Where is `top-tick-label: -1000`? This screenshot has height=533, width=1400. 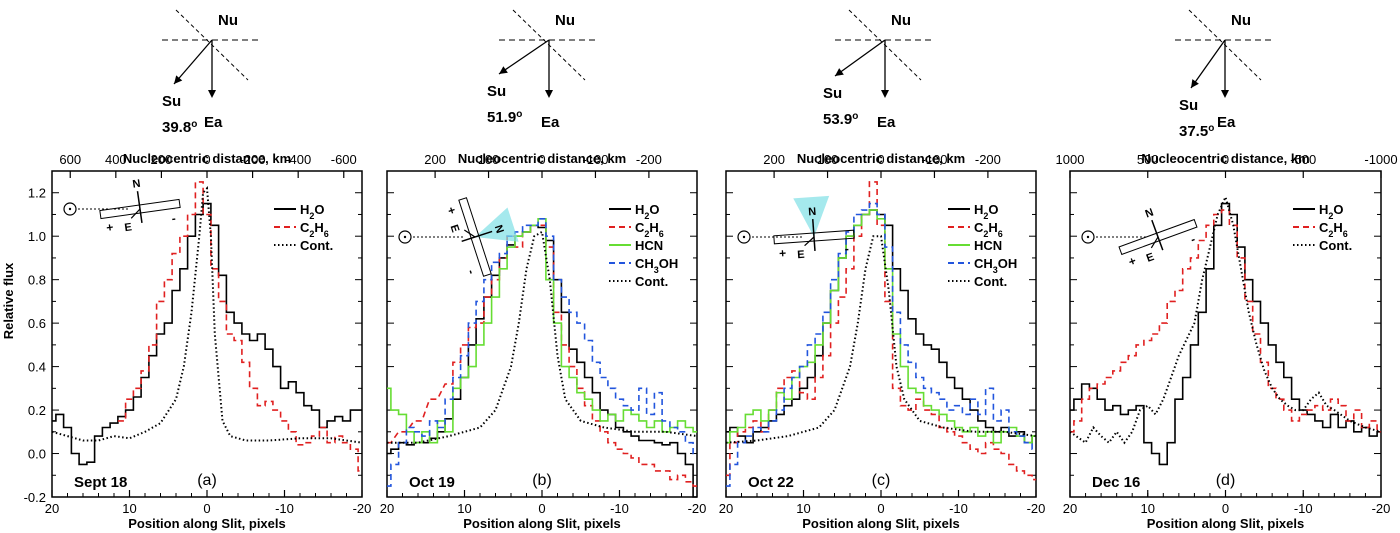 top-tick-label: -1000 is located at coordinates (1380, 159).